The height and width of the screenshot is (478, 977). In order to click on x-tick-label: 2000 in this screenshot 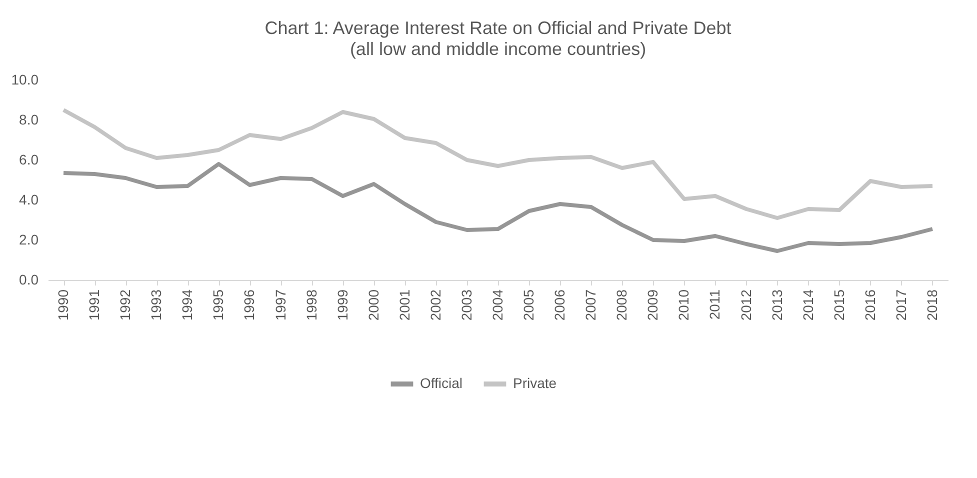, I will do `click(373, 305)`.